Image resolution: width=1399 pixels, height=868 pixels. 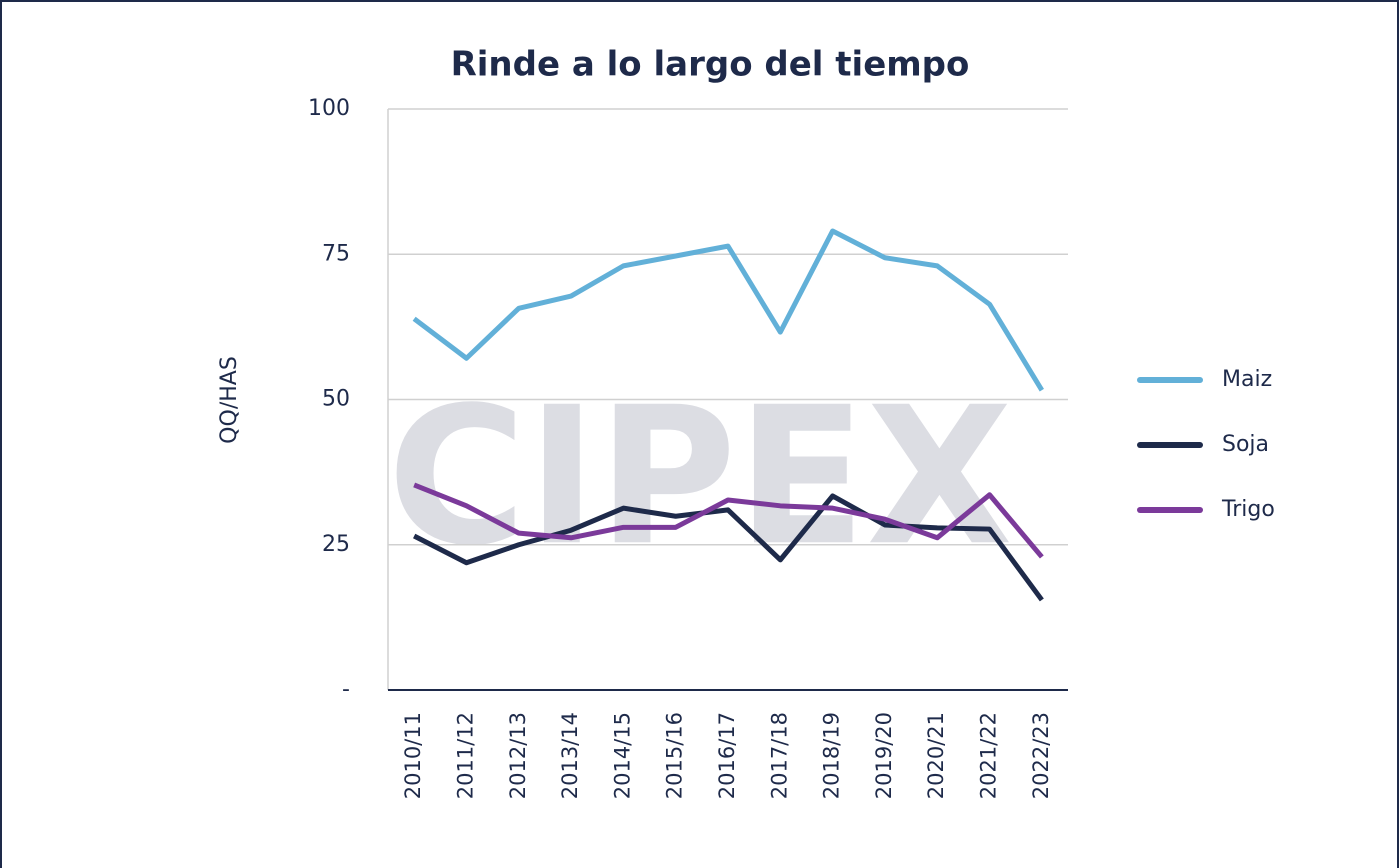 I want to click on x-tick-label: 2014/15, so click(x=622, y=755).